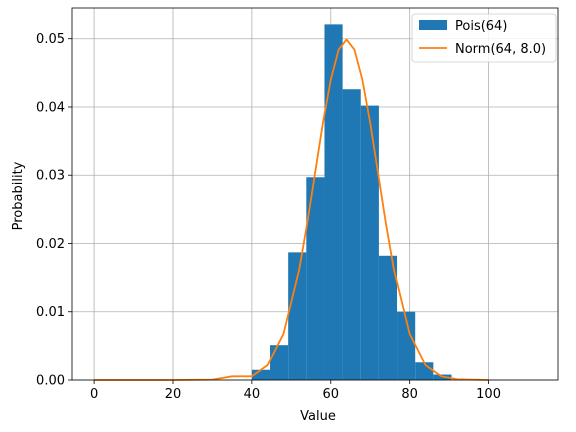 The image size is (576, 432). I want to click on x-tick-label: 60, so click(331, 394).